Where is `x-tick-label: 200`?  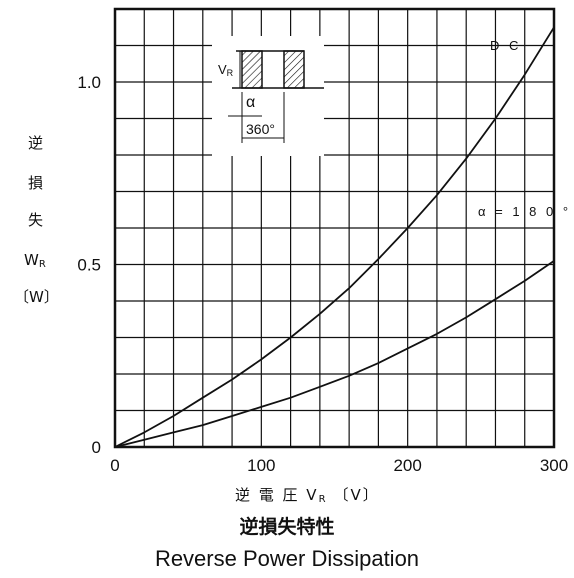 x-tick-label: 200 is located at coordinates (407, 465).